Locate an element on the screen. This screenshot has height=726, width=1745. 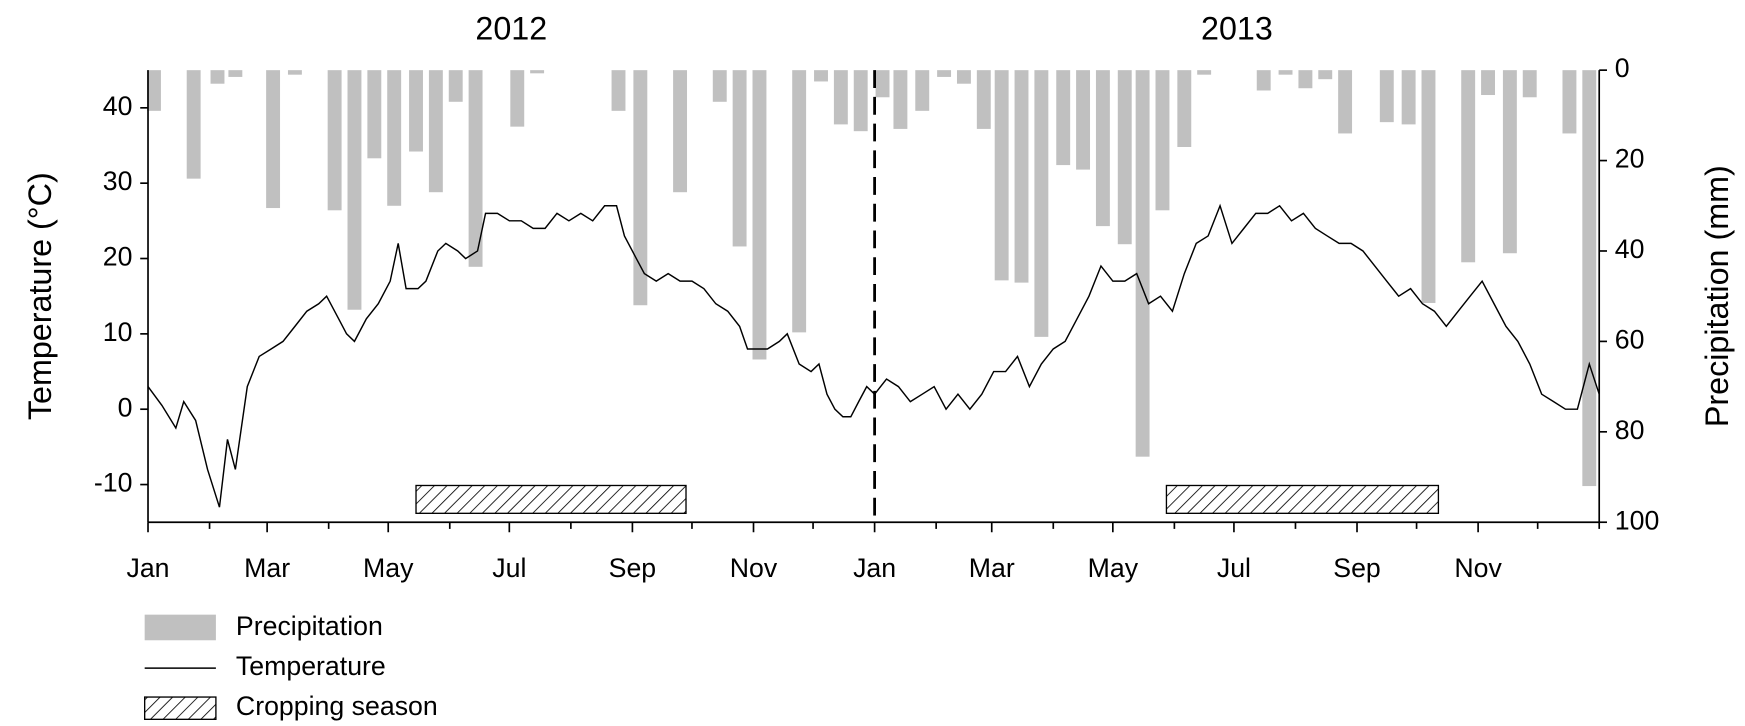
legend-label: Temperature is located at coordinates (311, 666).